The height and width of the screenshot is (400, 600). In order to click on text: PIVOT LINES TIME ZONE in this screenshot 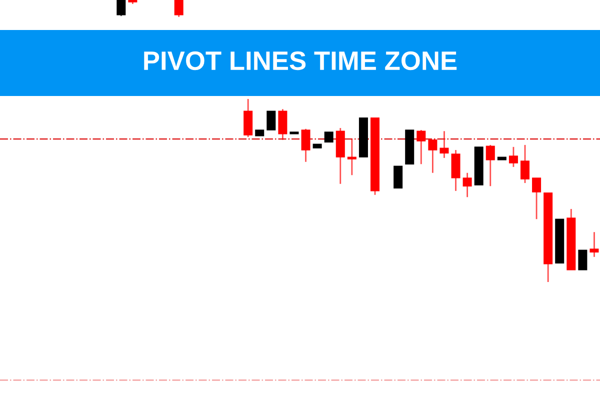, I will do `click(300, 60)`.